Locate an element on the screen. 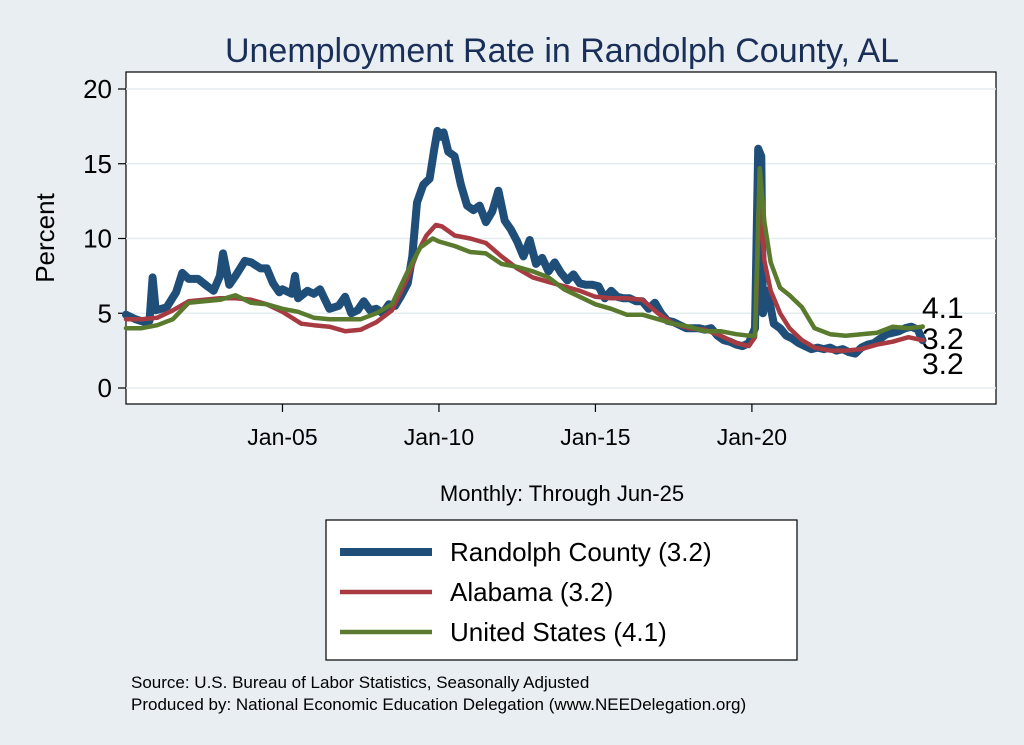  x-tick-label: Jan-15 is located at coordinates (595, 437).